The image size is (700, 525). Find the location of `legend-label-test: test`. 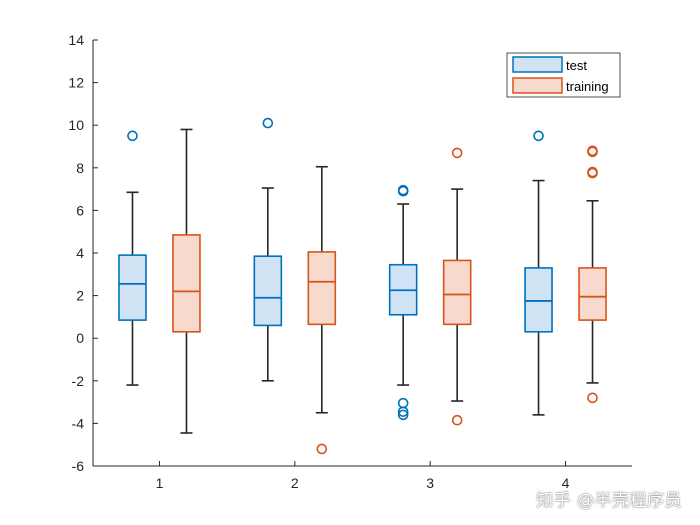

legend-label-test: test is located at coordinates (576, 65).